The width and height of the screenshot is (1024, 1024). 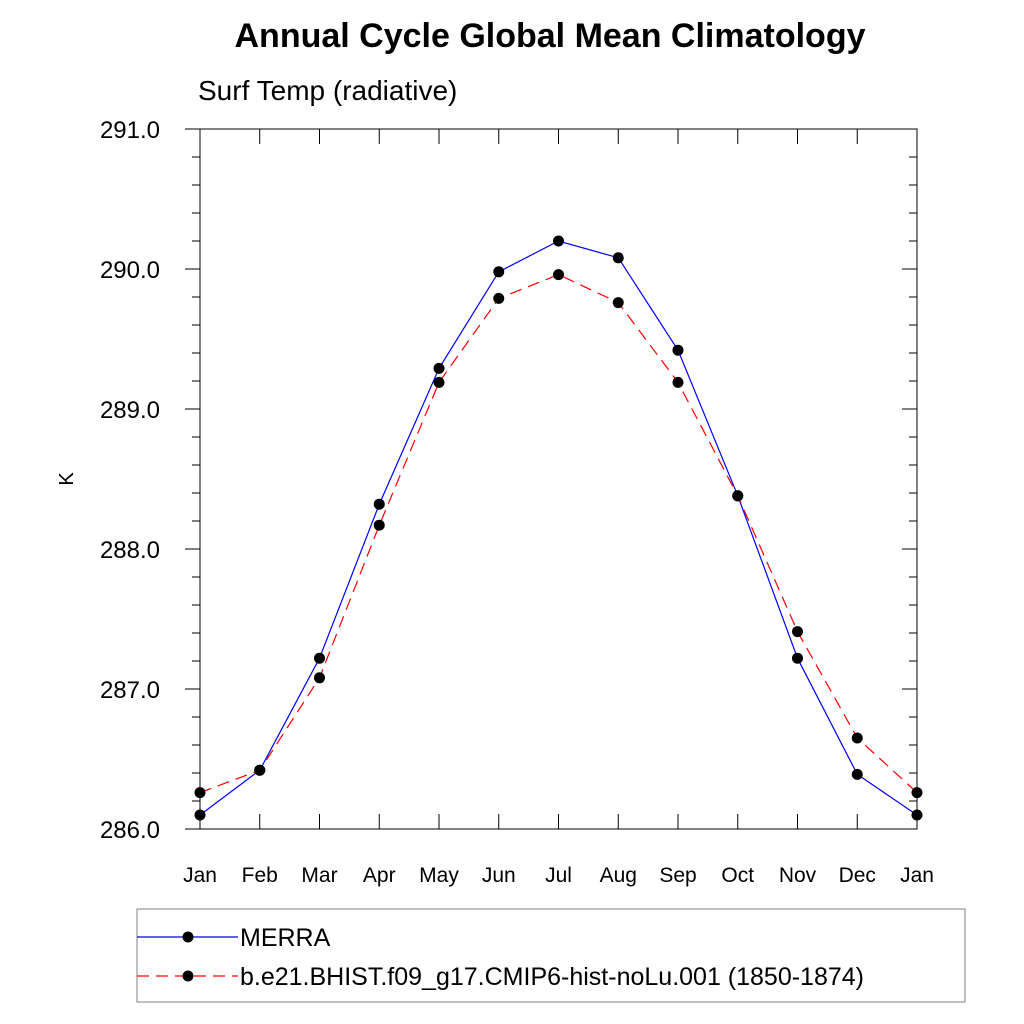 I want to click on x-tick-label: Apr, so click(x=379, y=875).